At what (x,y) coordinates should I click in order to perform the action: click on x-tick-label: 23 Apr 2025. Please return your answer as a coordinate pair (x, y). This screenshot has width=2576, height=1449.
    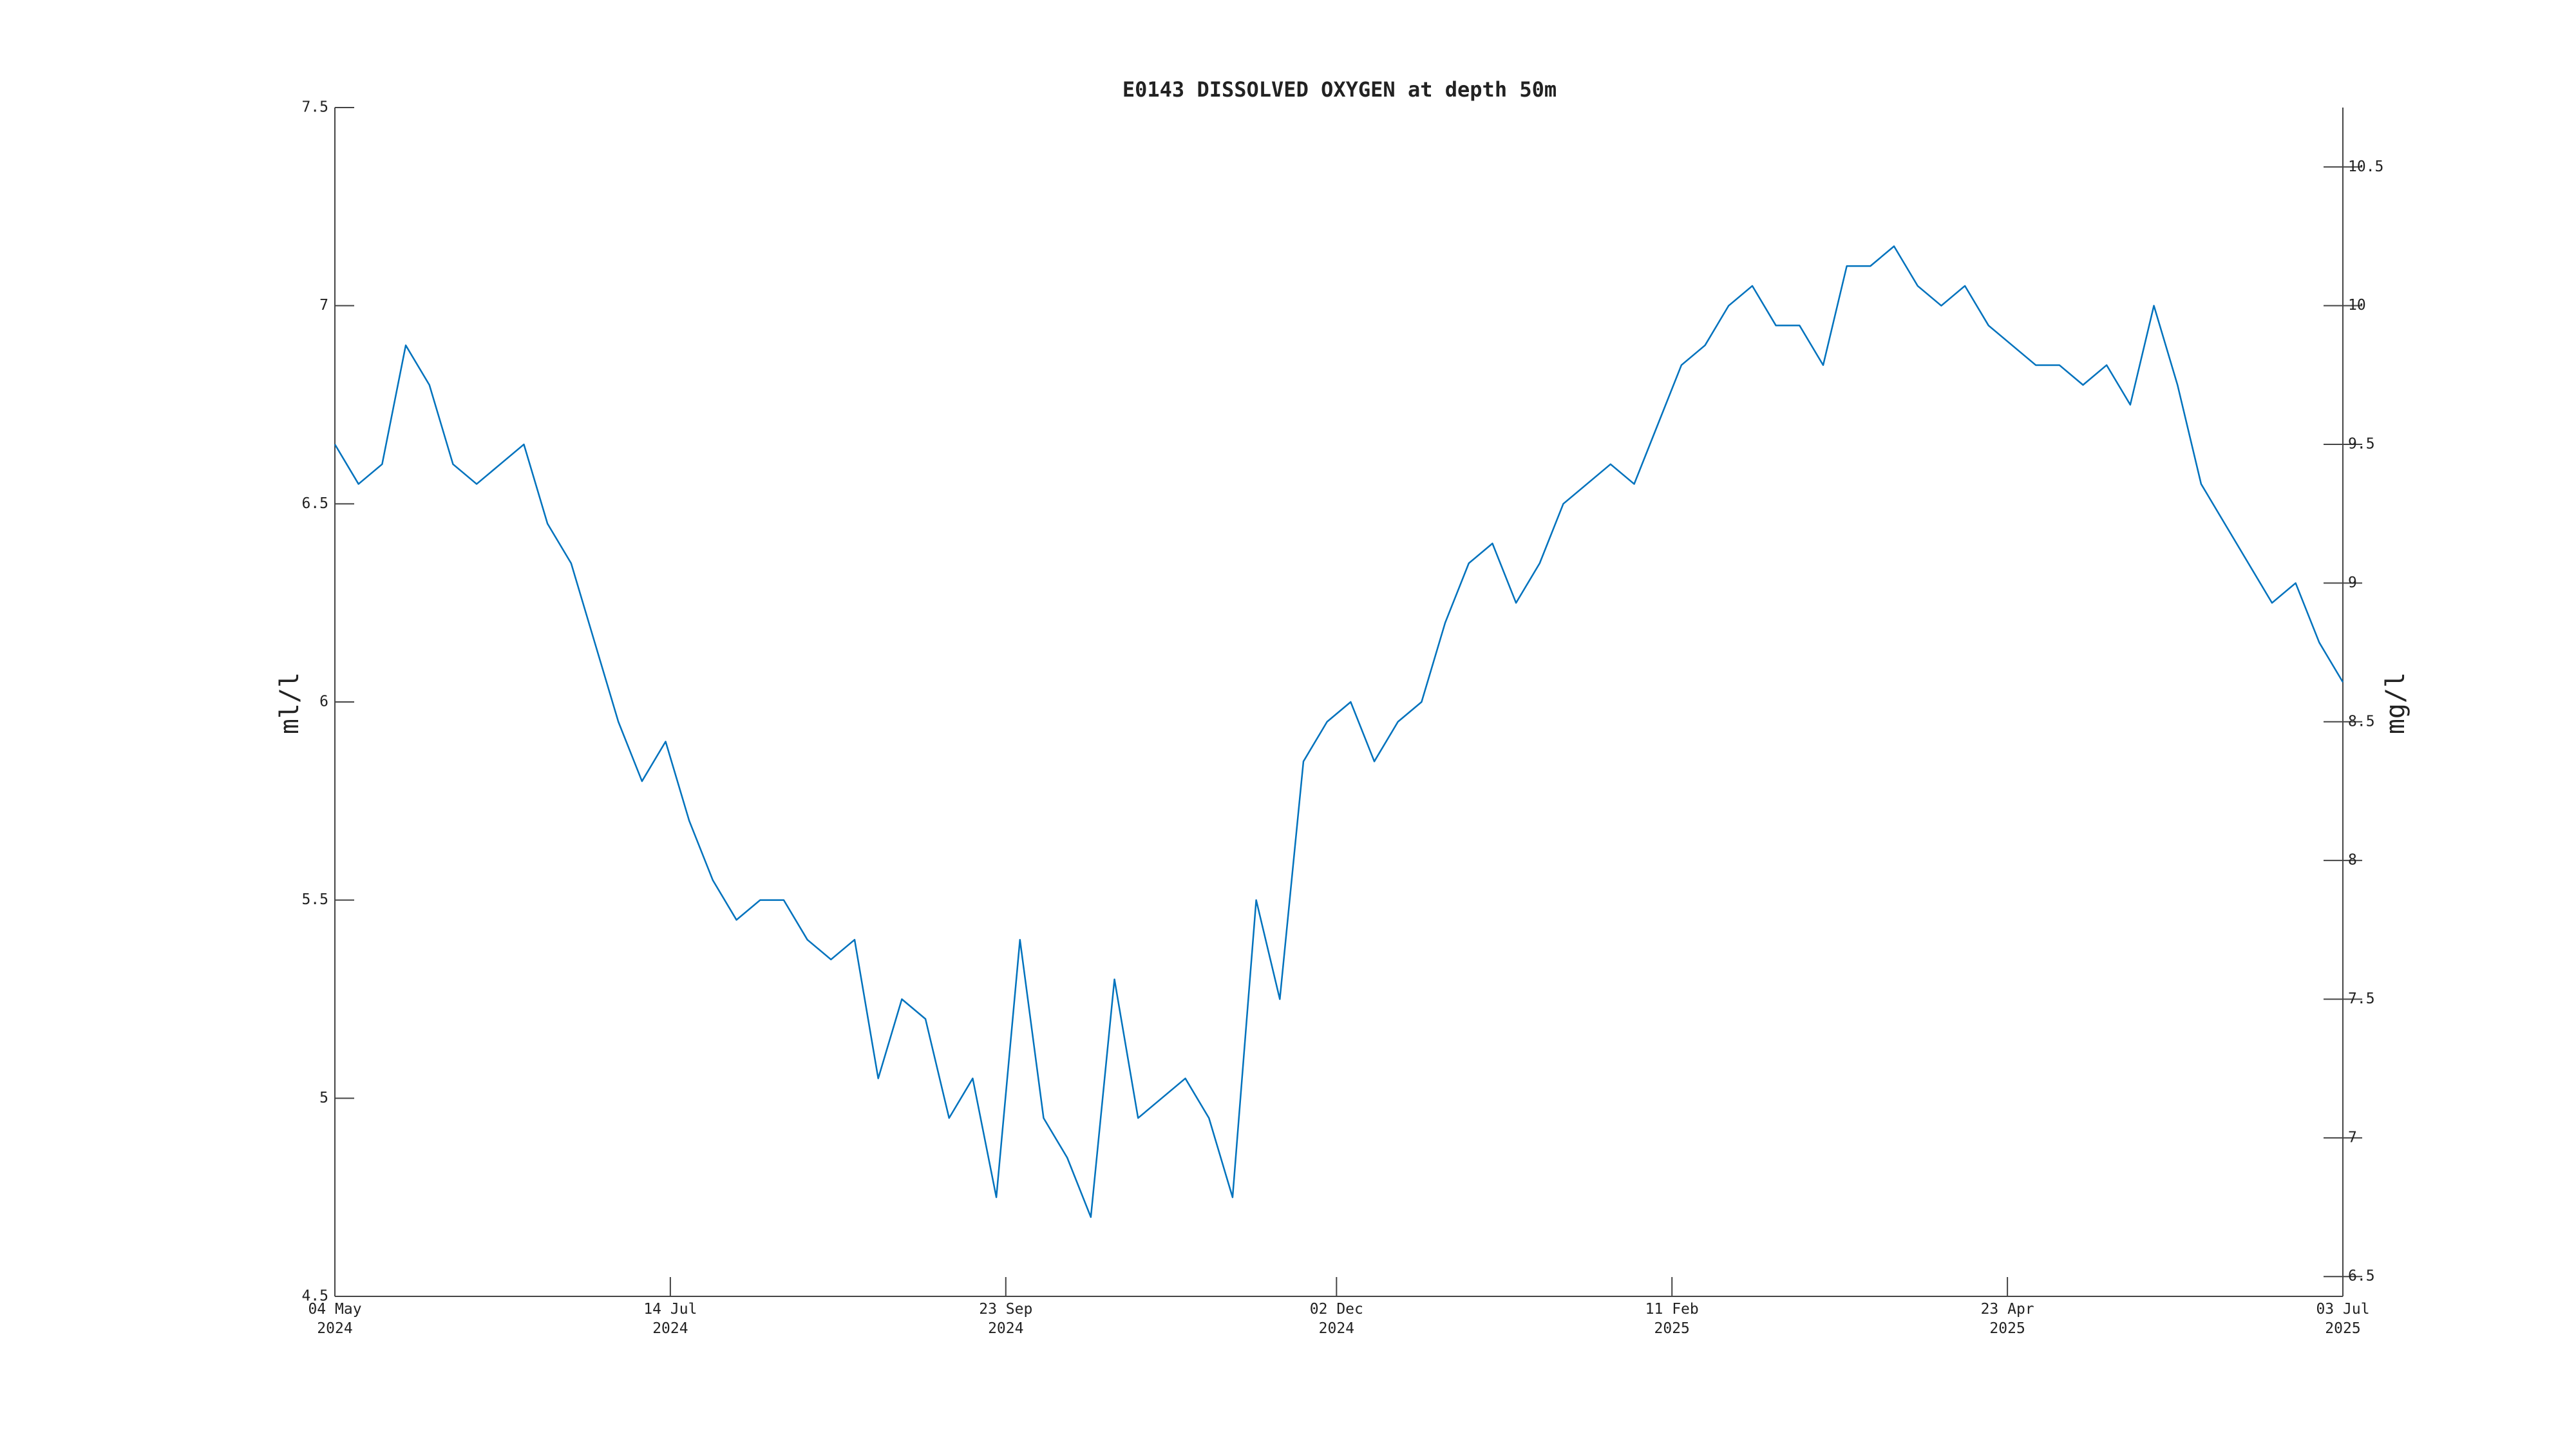
    Looking at the image, I should click on (2008, 1319).